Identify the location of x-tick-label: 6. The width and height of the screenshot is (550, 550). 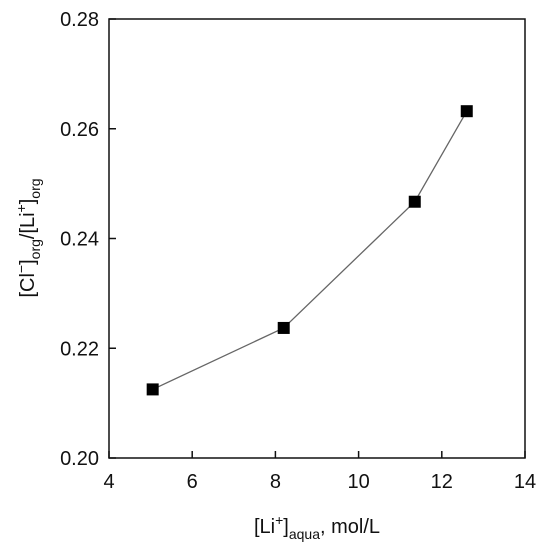
(192, 482).